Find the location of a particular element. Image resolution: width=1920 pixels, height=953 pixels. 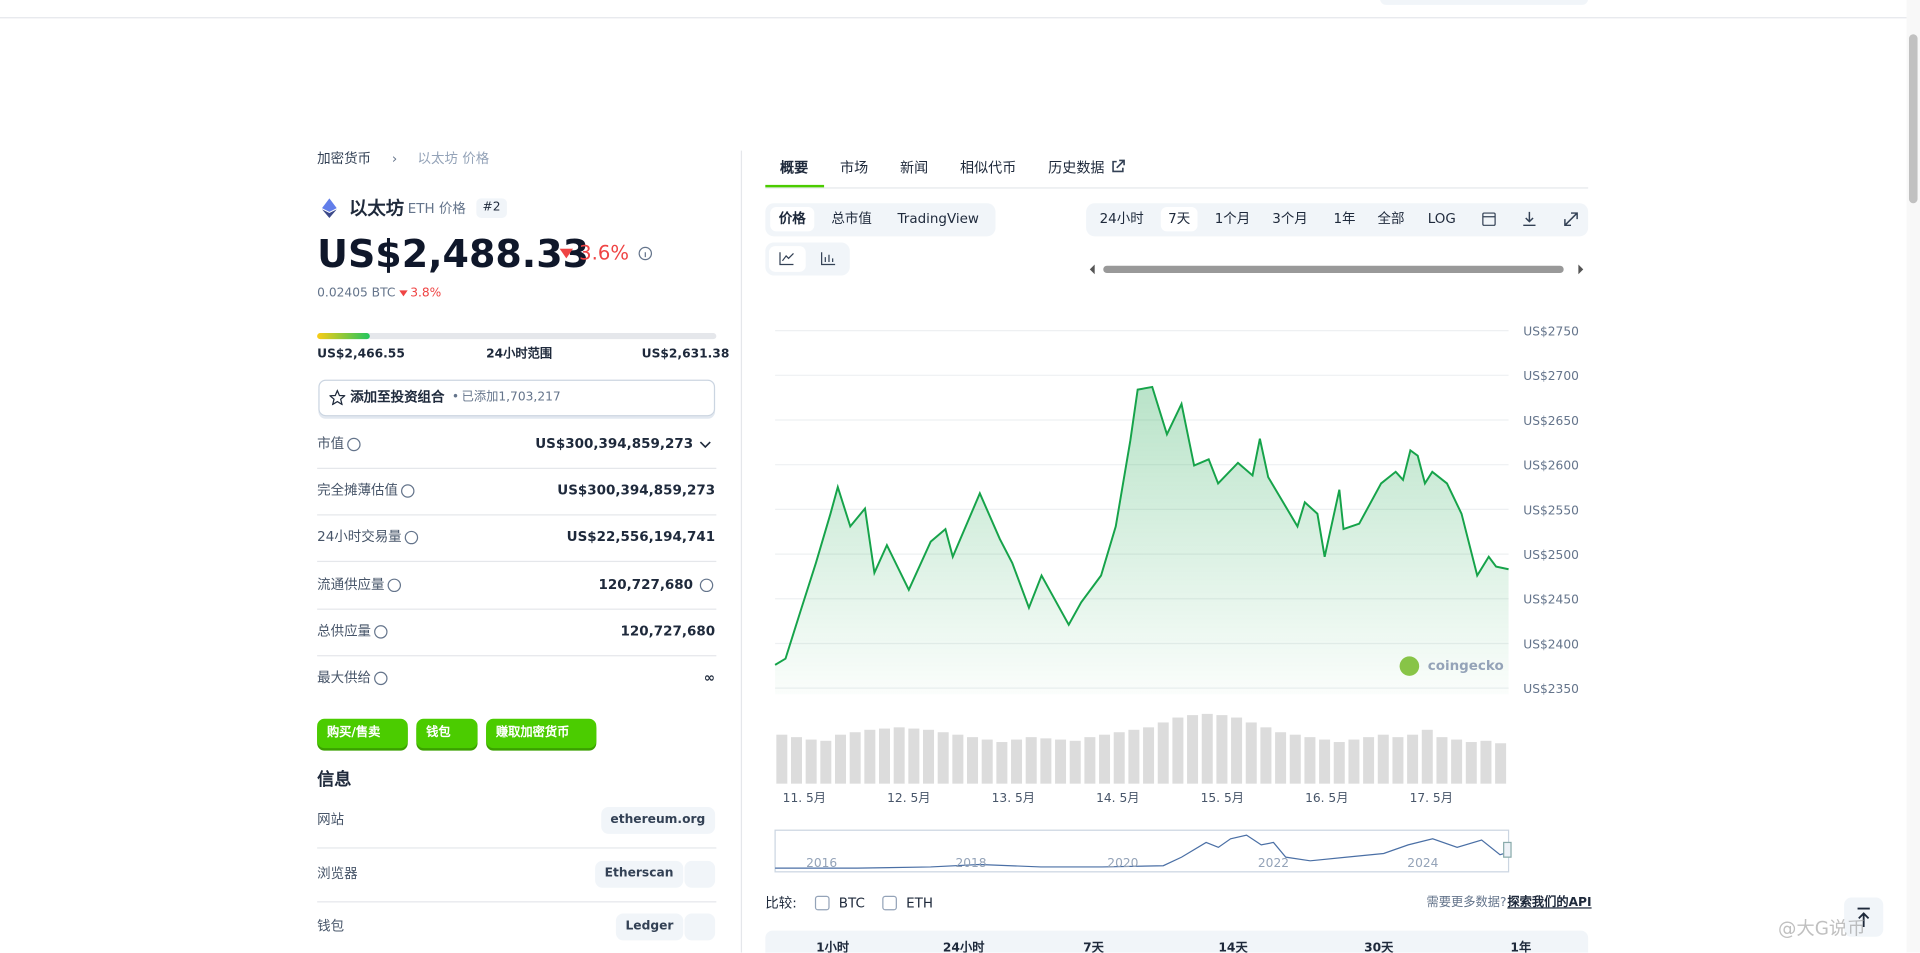

tab: 新闻 is located at coordinates (914, 168).